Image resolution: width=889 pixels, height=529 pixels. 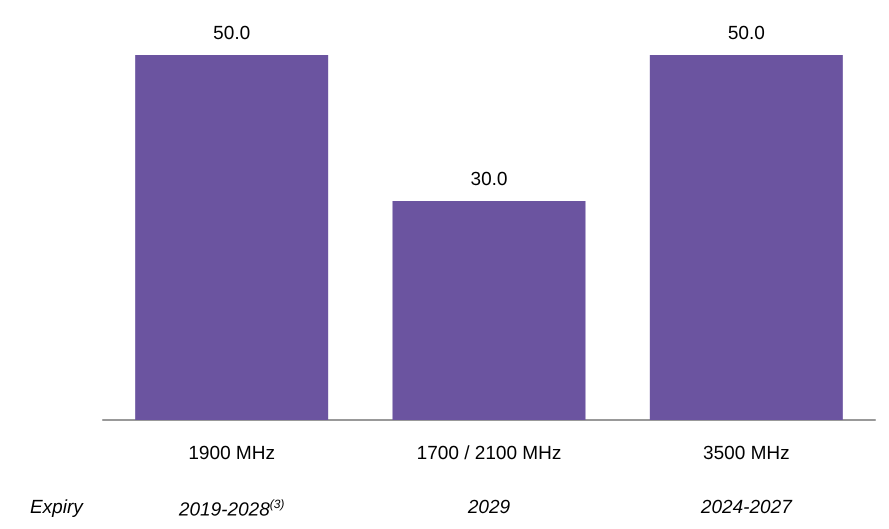 What do you see at coordinates (57, 507) in the screenshot?
I see `text: Expiry` at bounding box center [57, 507].